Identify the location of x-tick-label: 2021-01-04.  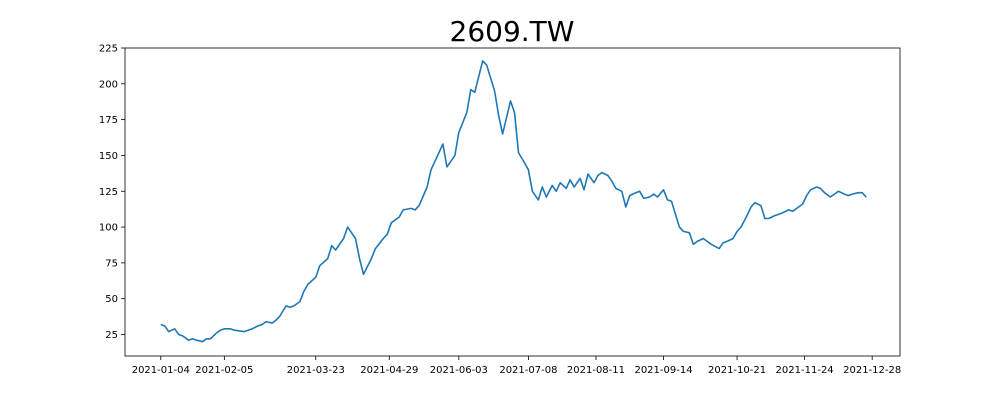
(161, 370).